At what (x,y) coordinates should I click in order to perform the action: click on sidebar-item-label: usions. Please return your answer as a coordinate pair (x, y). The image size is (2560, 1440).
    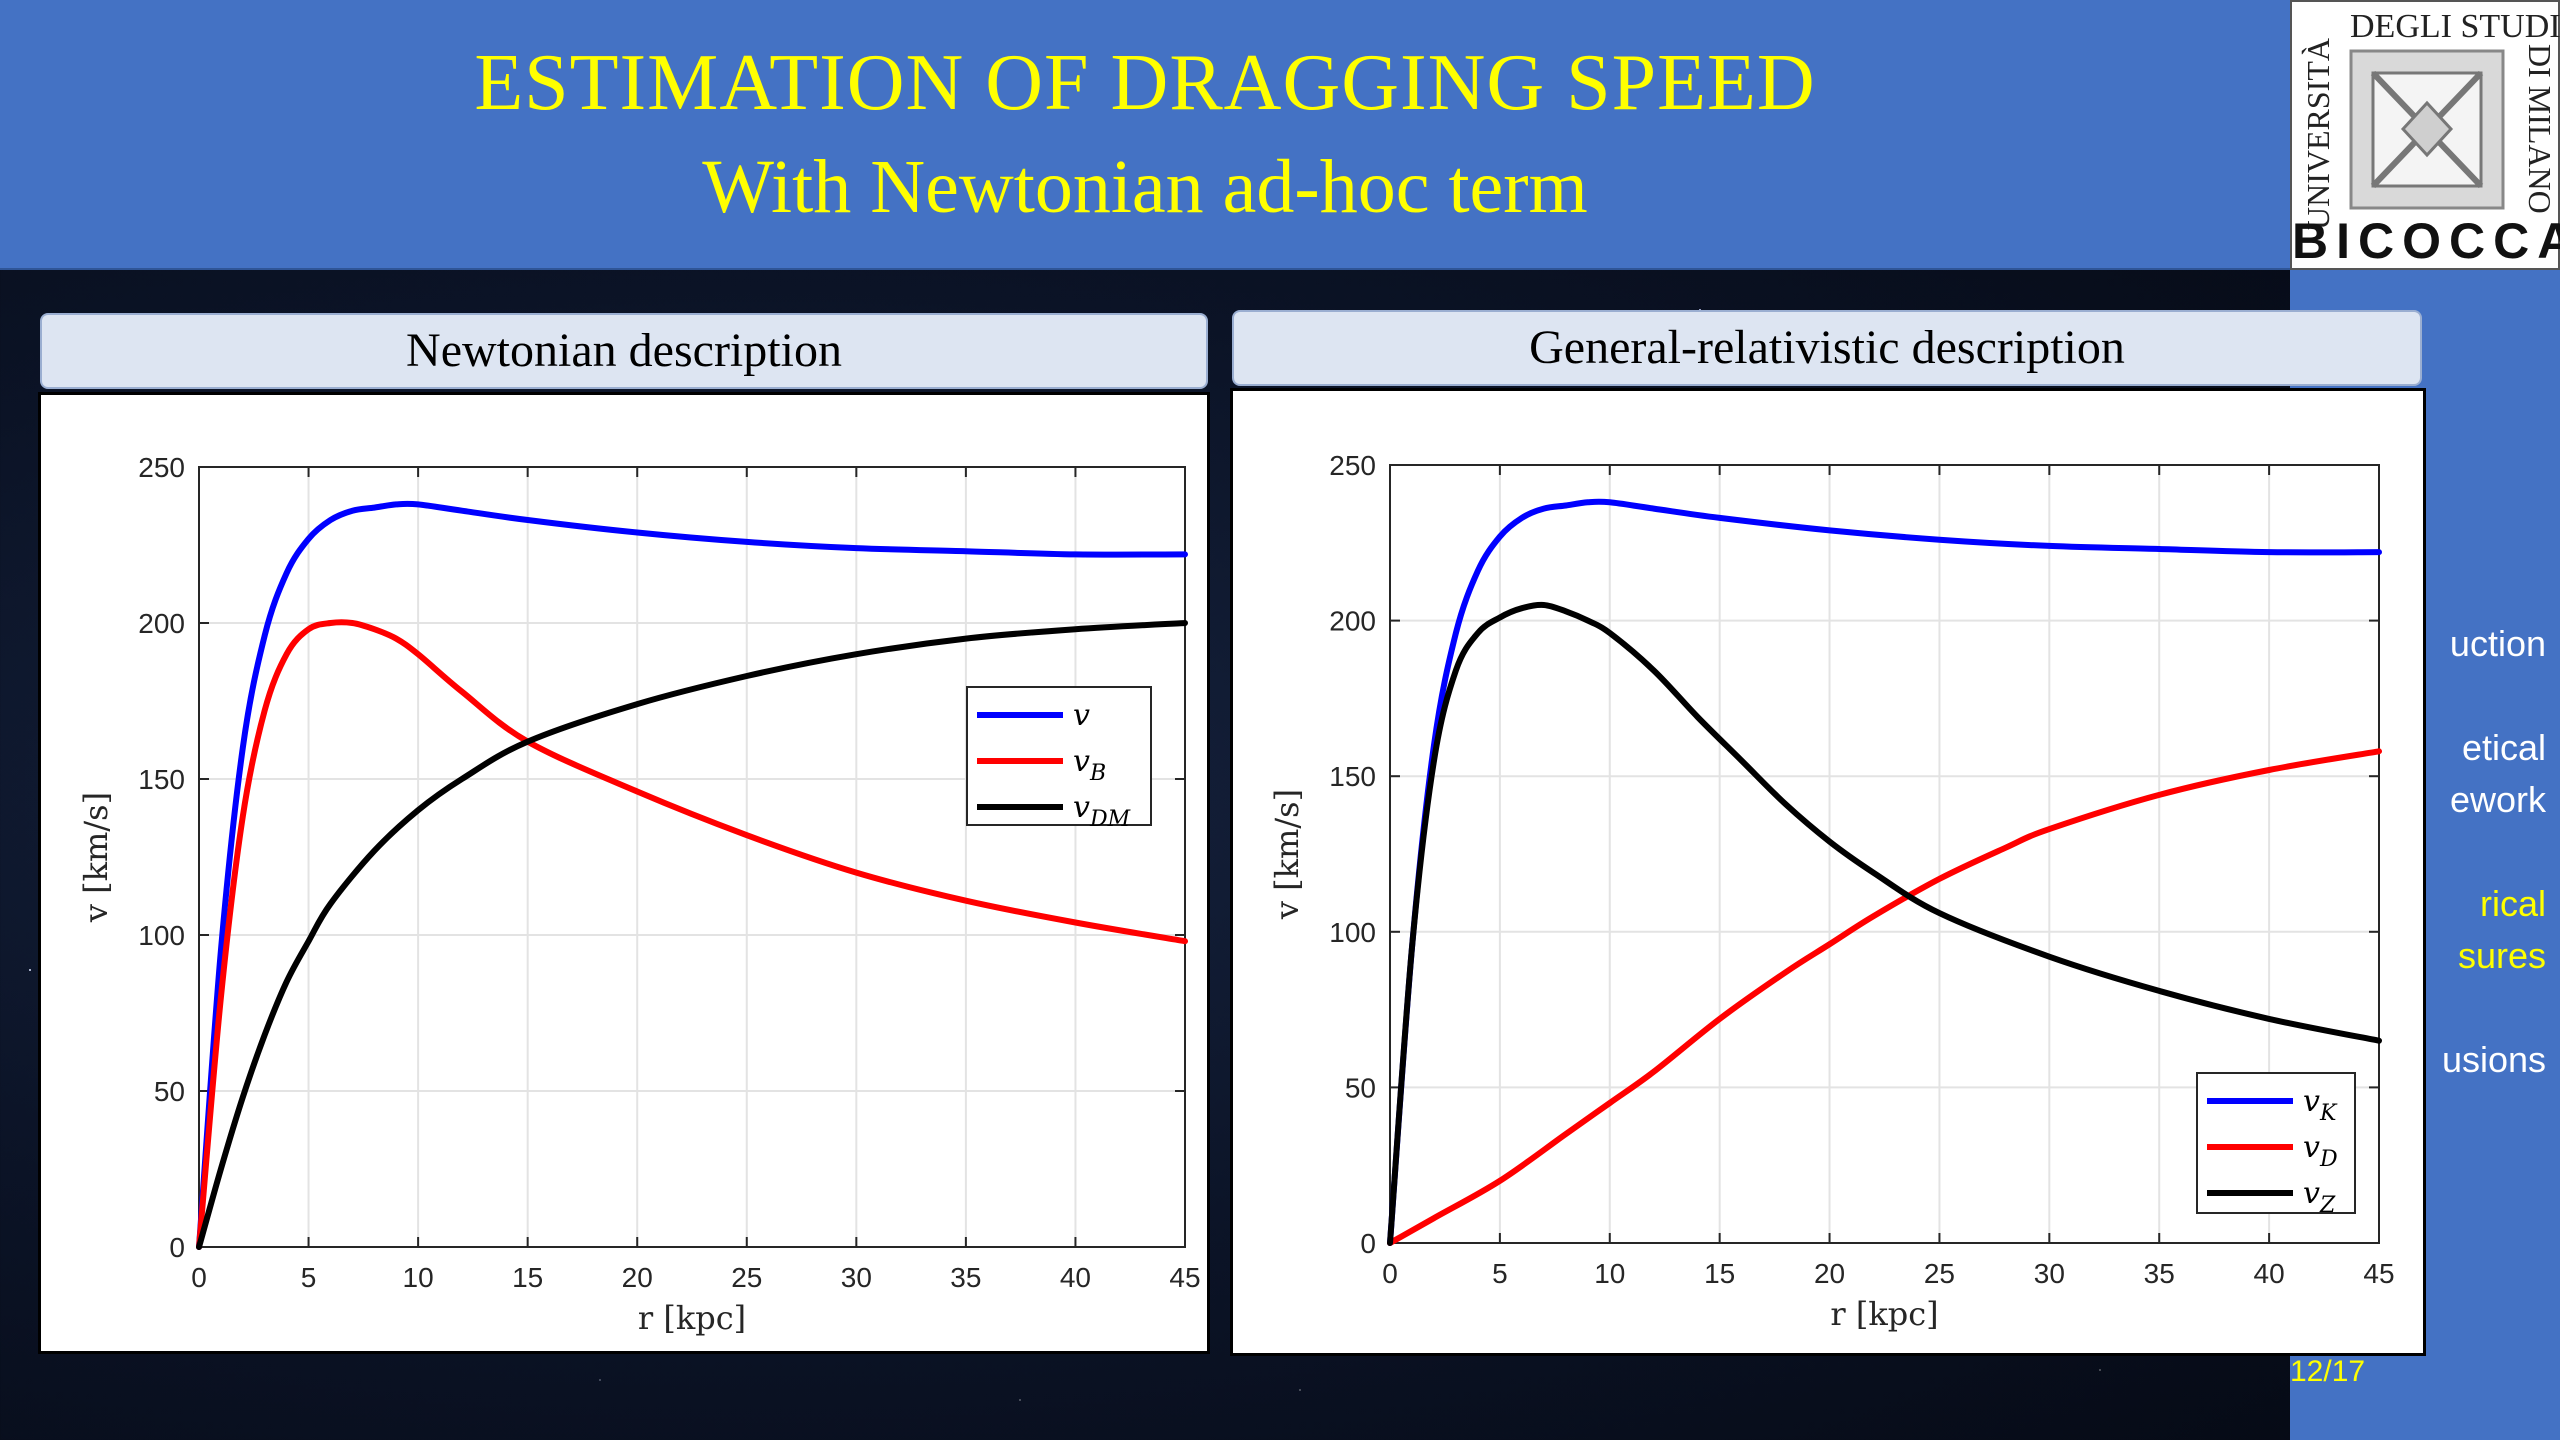
    Looking at the image, I should click on (2493, 1059).